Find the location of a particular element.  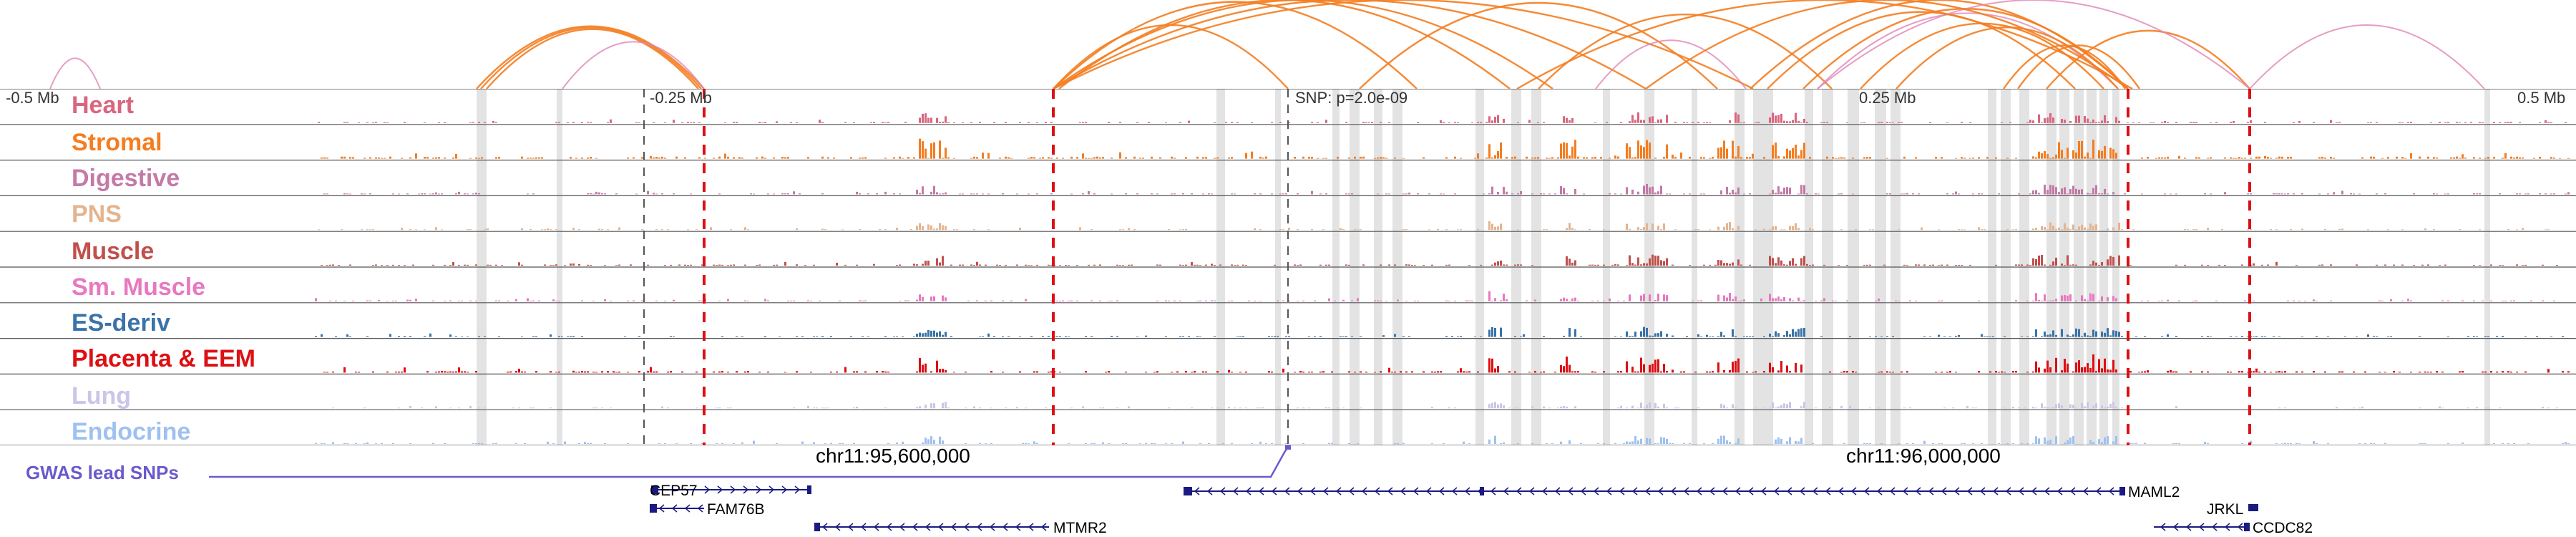

track-label-es-deriv: ES-deriv is located at coordinates (121, 323).